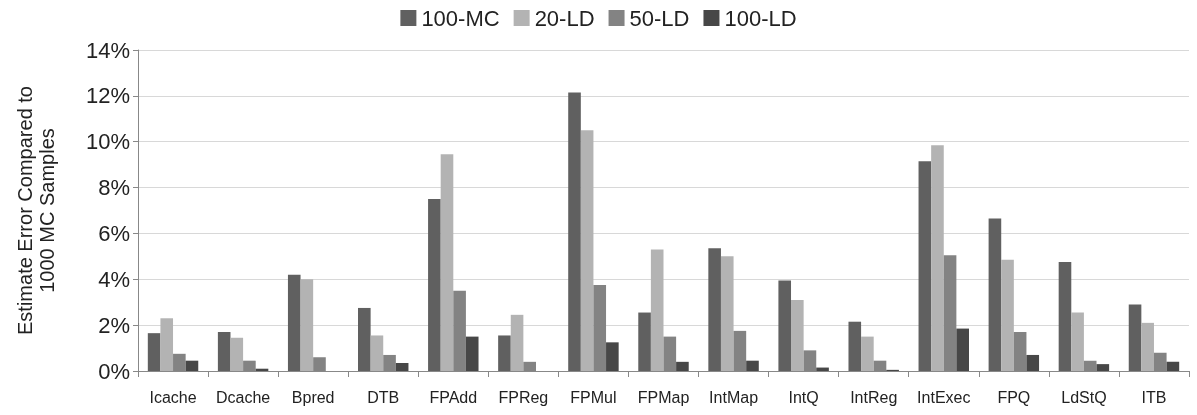 The width and height of the screenshot is (1197, 415). Describe the element at coordinates (107, 50) in the screenshot. I see `y-tick-label: 14%` at that location.